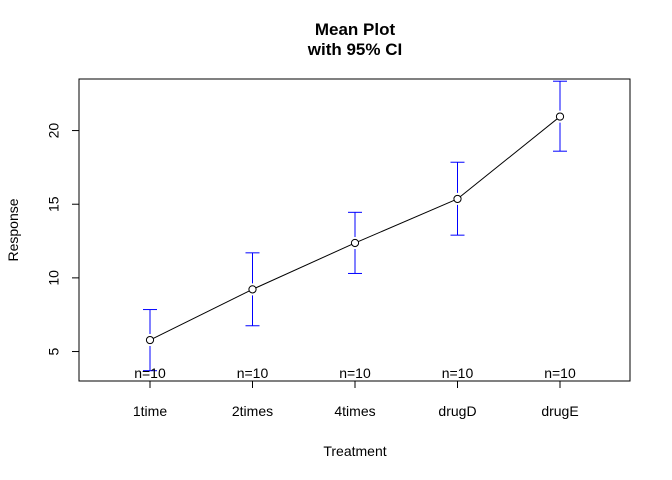 The width and height of the screenshot is (672, 480). I want to click on y-axis-label: Response, so click(13, 229).